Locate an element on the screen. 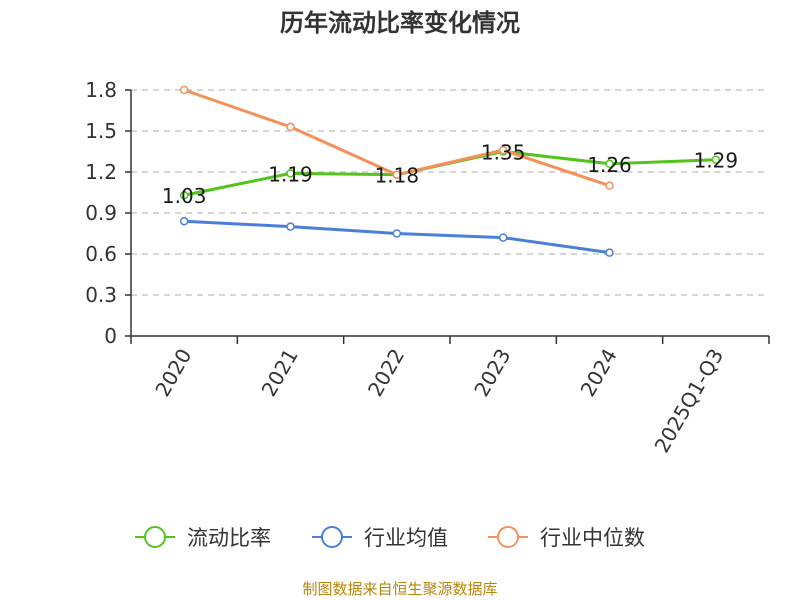  y-tick-label: 1.2 is located at coordinates (101, 172).